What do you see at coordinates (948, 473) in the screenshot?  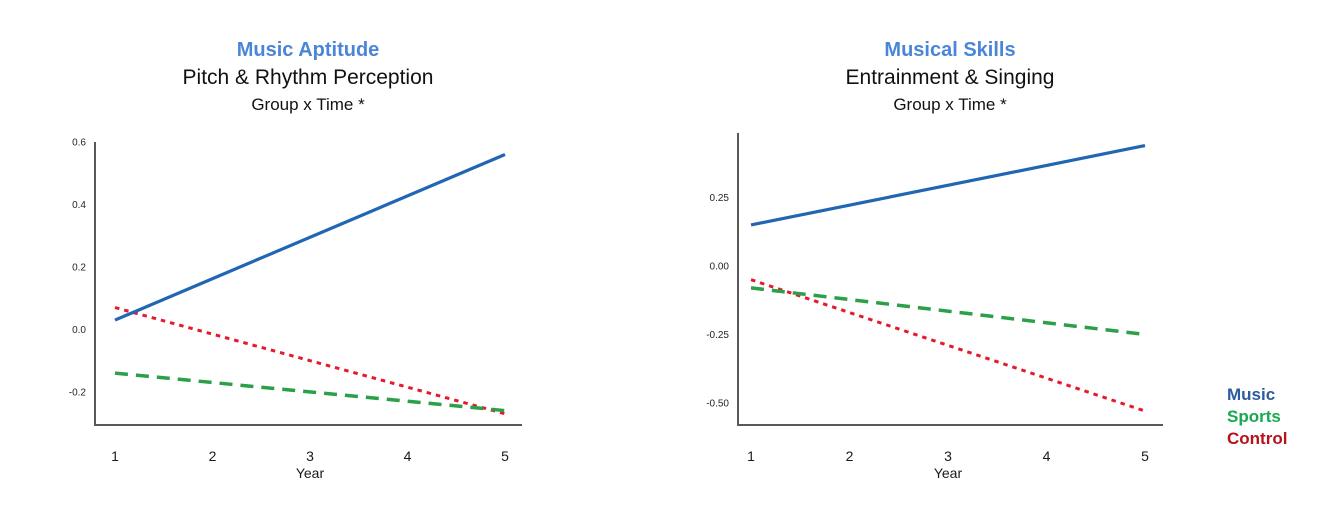 I see `right-chart-xlabel: Year` at bounding box center [948, 473].